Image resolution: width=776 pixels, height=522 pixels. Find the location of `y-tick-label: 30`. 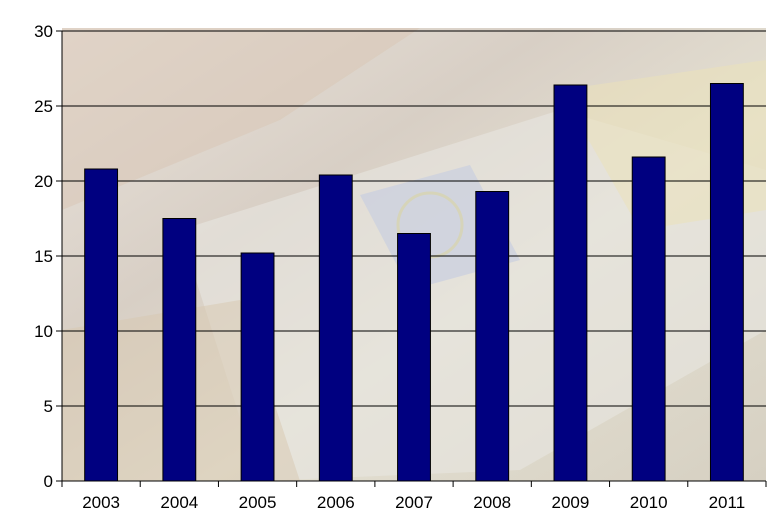

y-tick-label: 30 is located at coordinates (43, 31).